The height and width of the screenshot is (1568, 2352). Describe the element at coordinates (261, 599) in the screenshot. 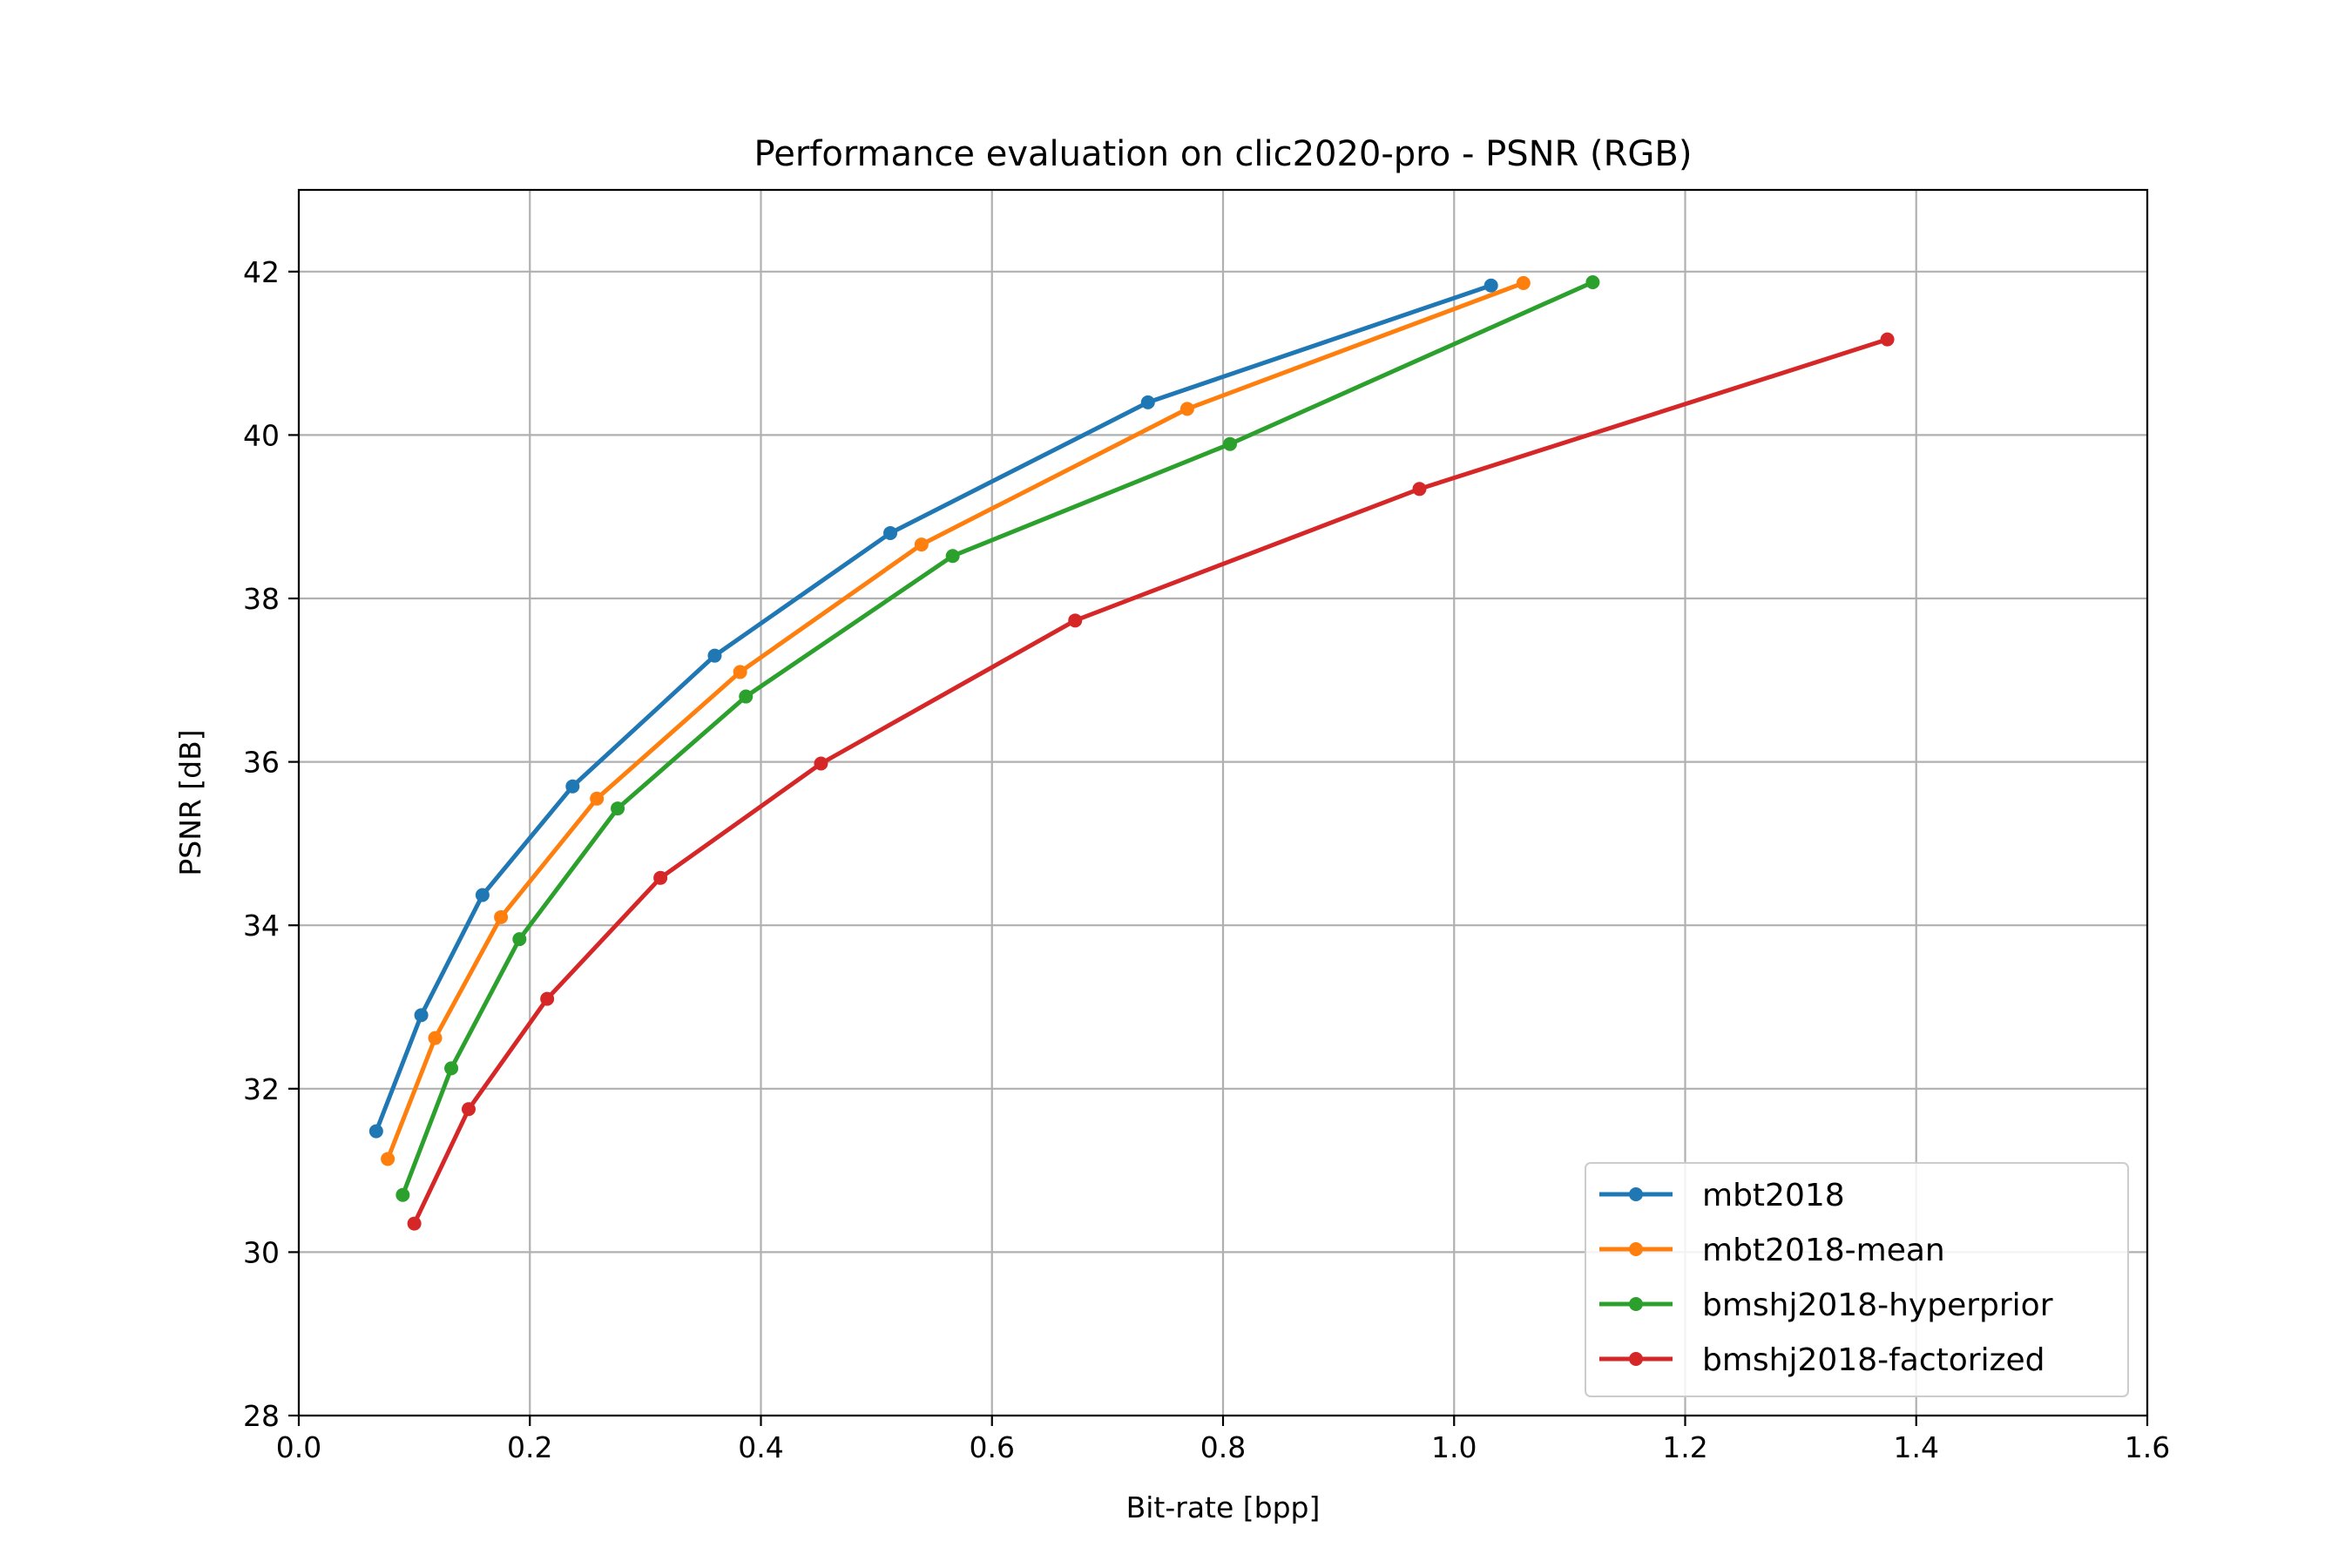

I see `y-tick-label: 38` at that location.